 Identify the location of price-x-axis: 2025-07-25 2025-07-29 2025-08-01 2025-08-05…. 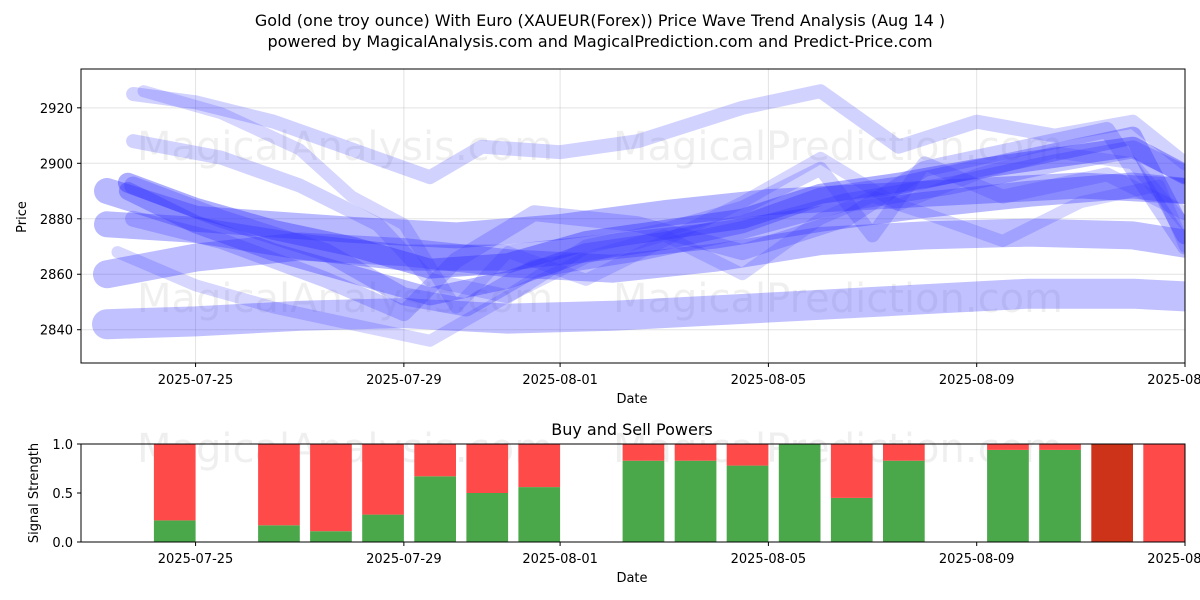
(679, 375).